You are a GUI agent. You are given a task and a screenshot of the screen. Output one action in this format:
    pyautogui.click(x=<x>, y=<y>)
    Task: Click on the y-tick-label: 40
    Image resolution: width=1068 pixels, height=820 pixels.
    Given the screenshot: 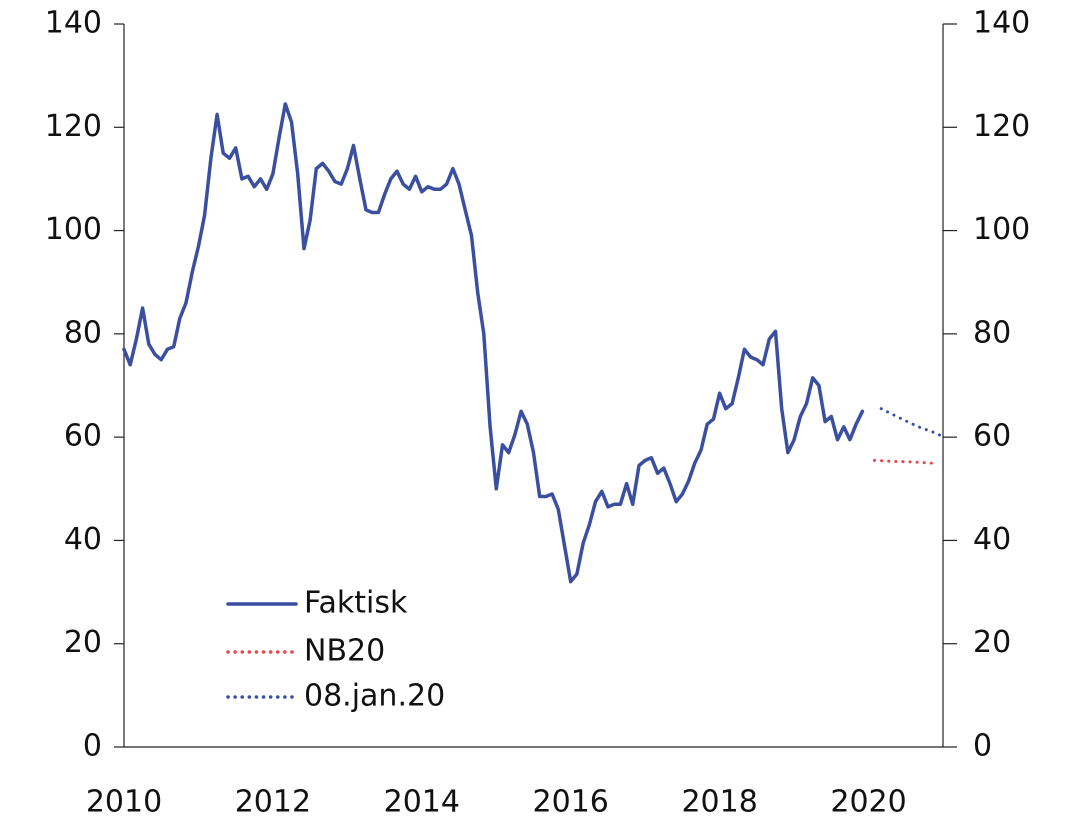 What is the action you would take?
    pyautogui.click(x=83, y=539)
    